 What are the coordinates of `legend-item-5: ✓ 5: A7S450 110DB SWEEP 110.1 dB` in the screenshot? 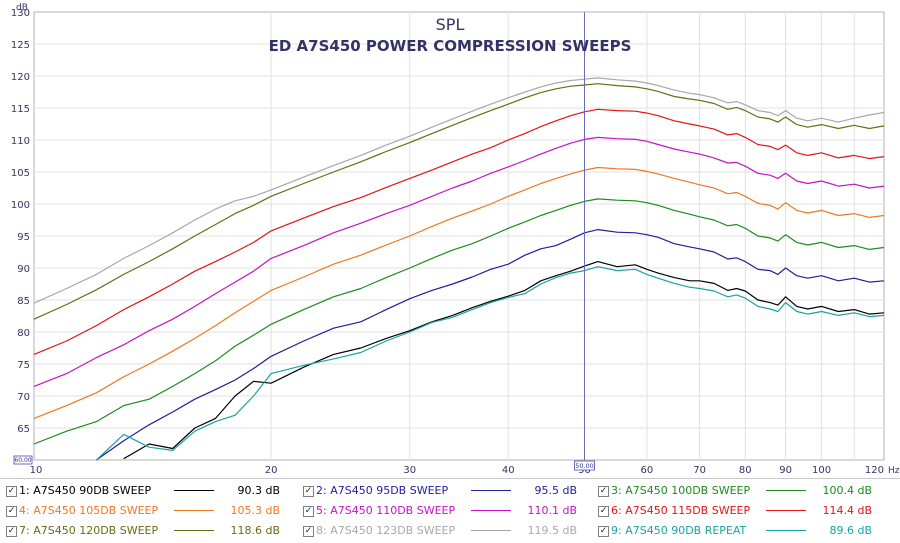 It's located at (448, 511).